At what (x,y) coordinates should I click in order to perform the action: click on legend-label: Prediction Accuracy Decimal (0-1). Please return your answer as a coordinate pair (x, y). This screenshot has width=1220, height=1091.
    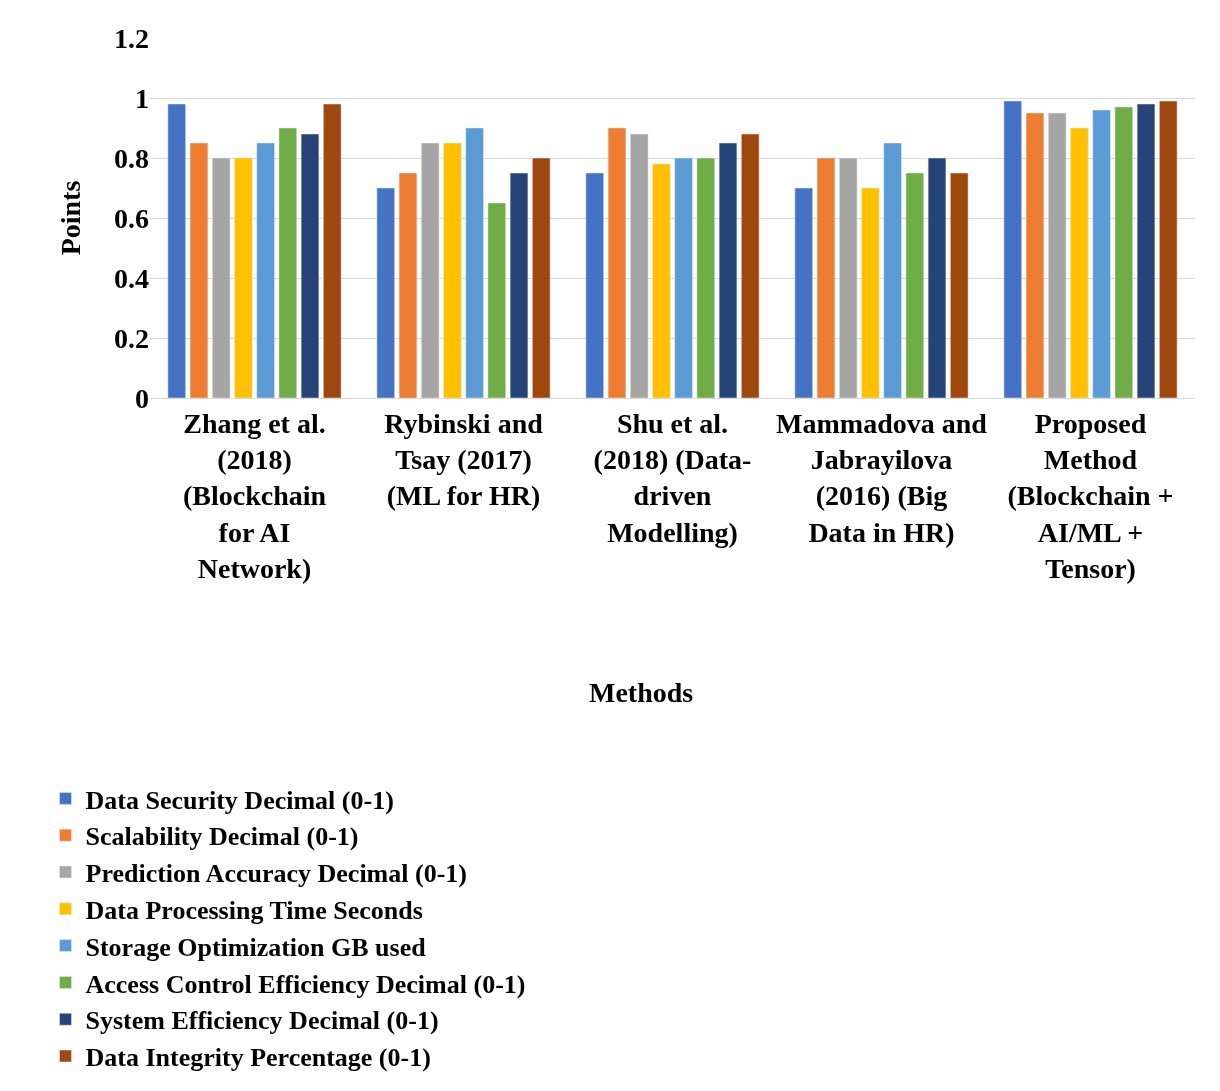
    Looking at the image, I should click on (276, 874).